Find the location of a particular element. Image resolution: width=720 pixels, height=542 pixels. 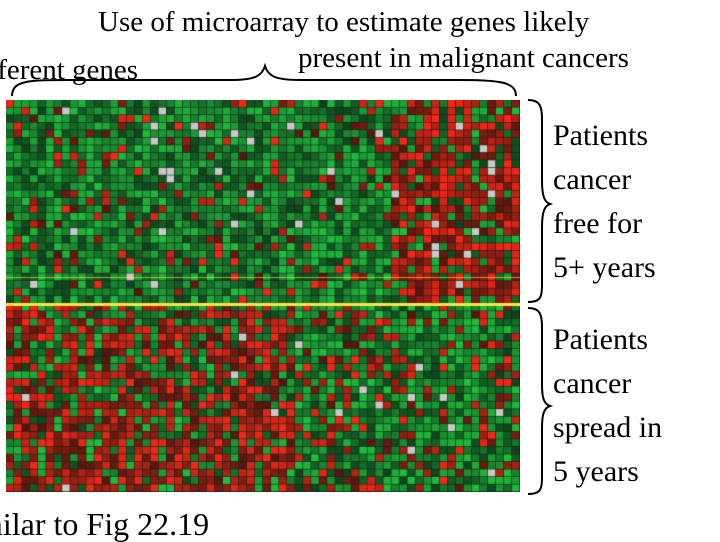

group1-line: 5+ years is located at coordinates (604, 267).